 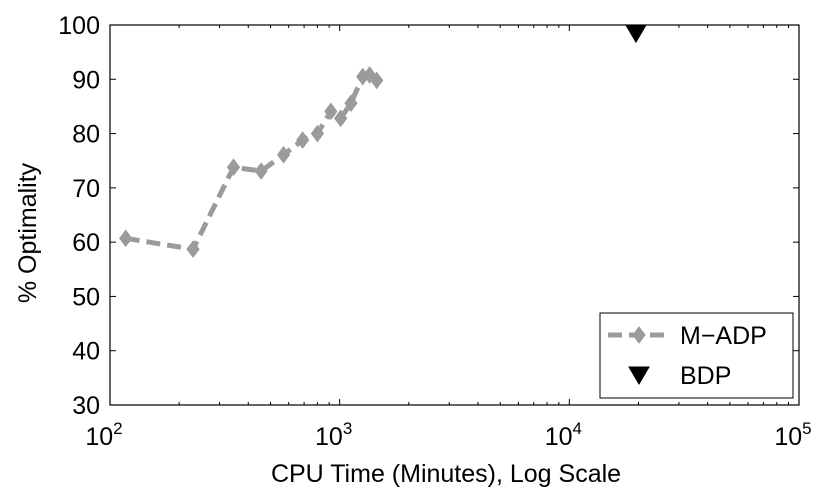 I want to click on x-tick-label: 10⁵, so click(x=792, y=435).